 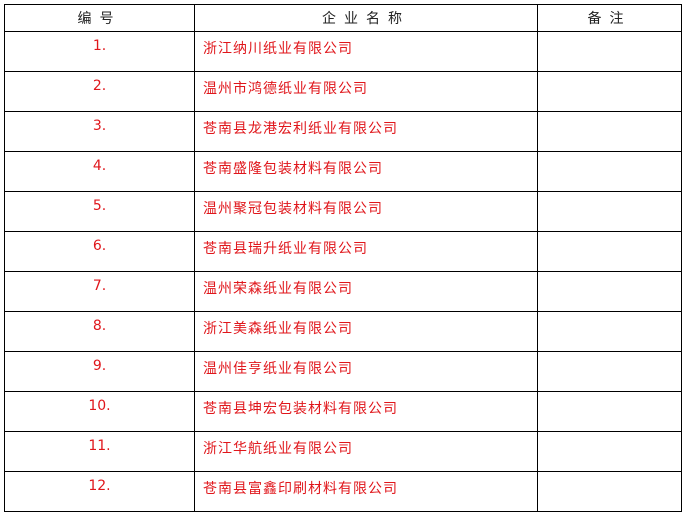 I want to click on row-number: 11., so click(x=99, y=451).